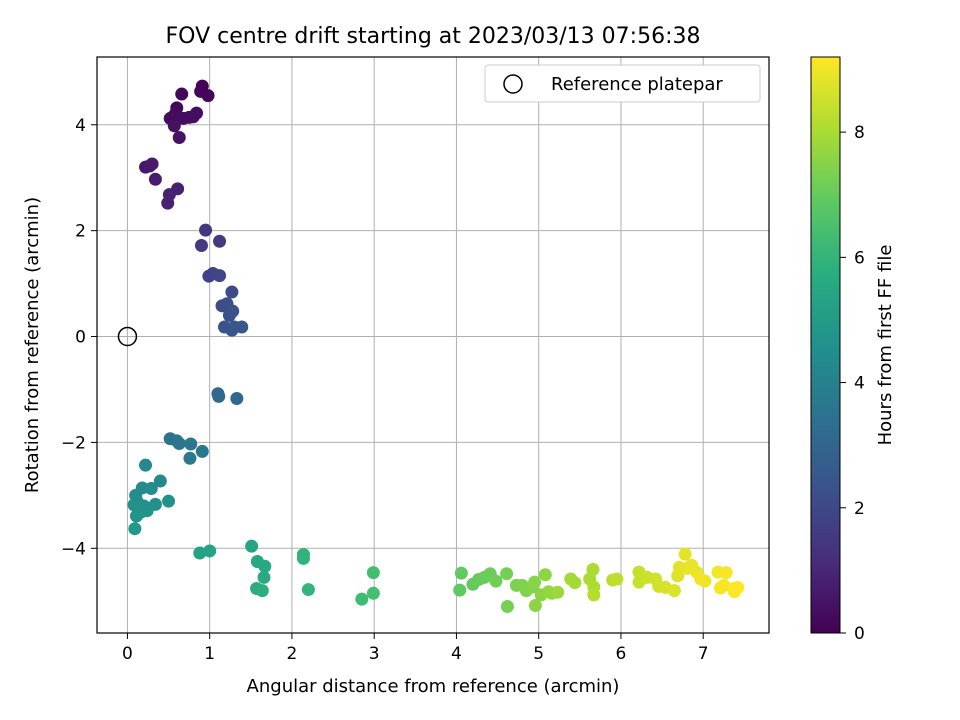 The width and height of the screenshot is (960, 720). I want to click on colorbar-tick-label: 8, so click(859, 133).